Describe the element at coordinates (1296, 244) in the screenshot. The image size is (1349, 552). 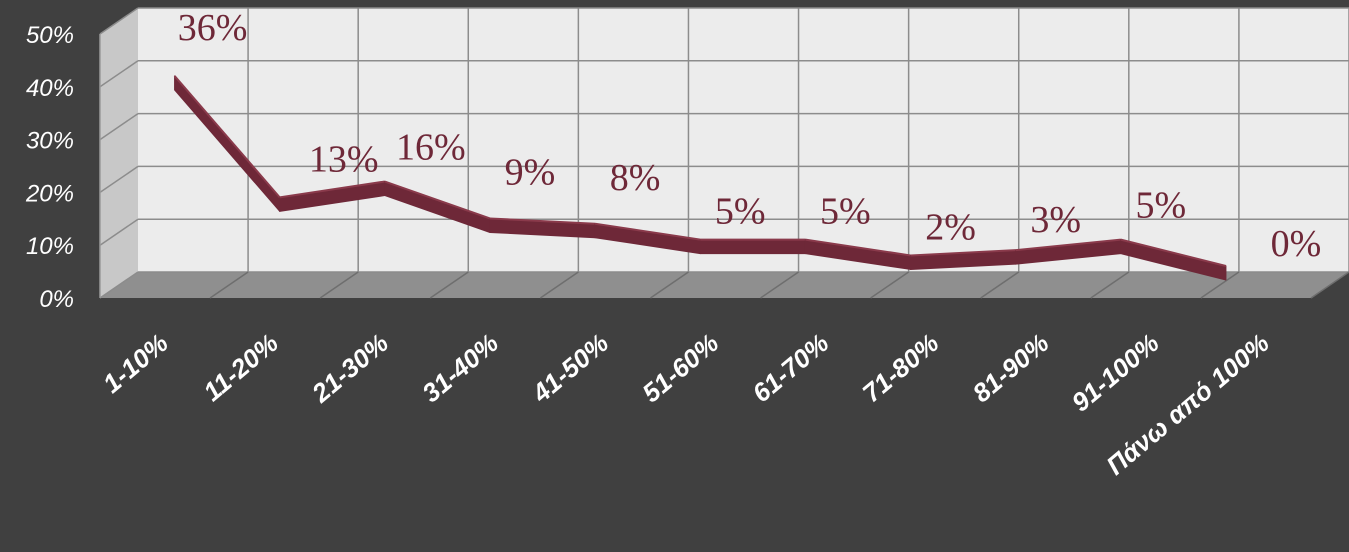
I see `data-label: 0%` at that location.